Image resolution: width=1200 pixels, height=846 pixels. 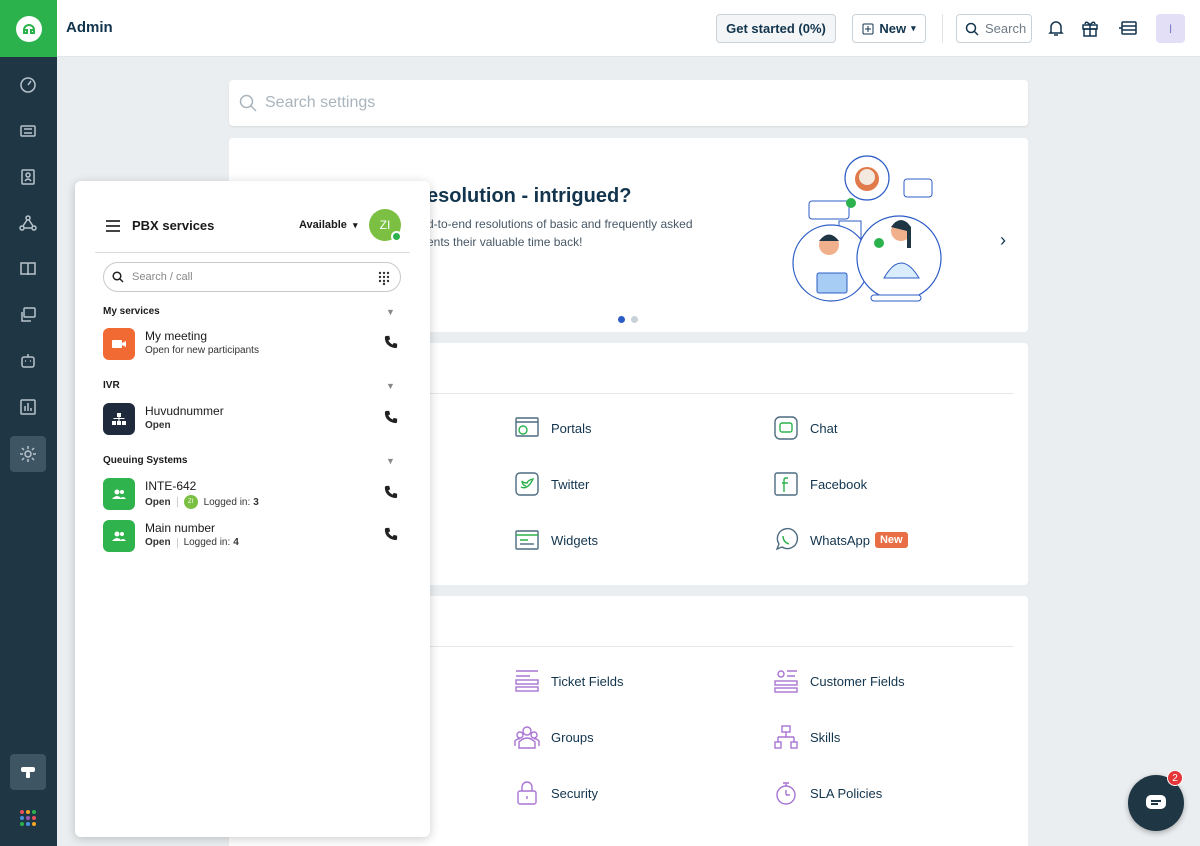 What do you see at coordinates (28, 818) in the screenshot?
I see `apps-grid-icon` at bounding box center [28, 818].